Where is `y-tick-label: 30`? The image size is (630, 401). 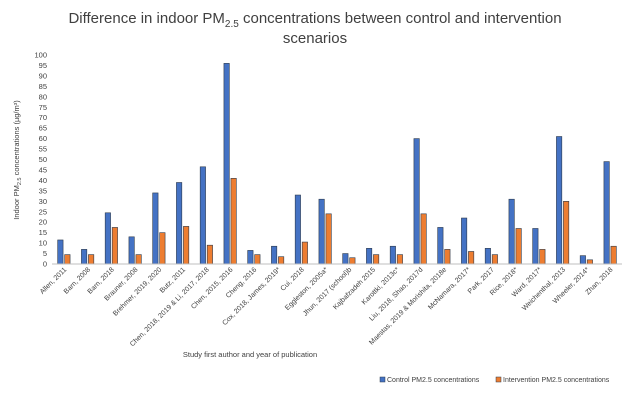 y-tick-label: 30 is located at coordinates (43, 201).